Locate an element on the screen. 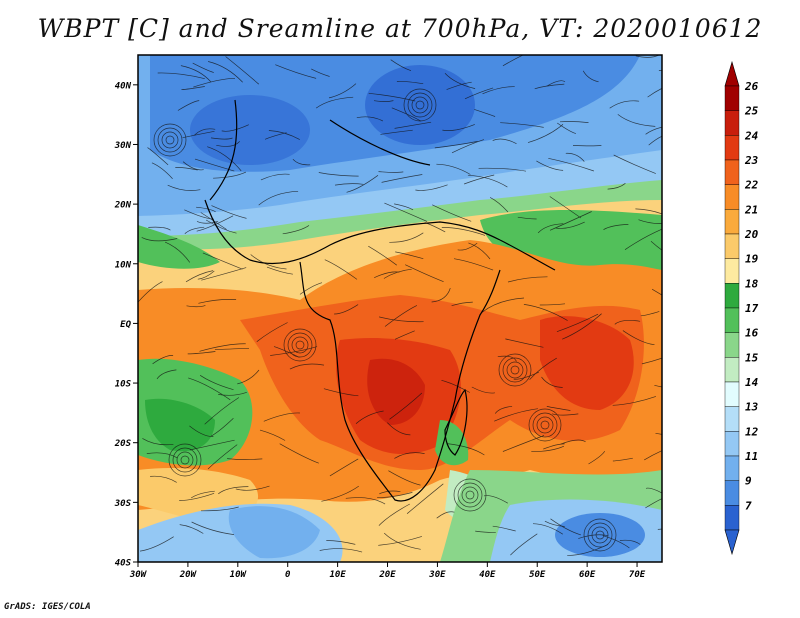 Image resolution: width=800 pixels, height=618 pixels. colorbar-label: 24 is located at coordinates (751, 135).